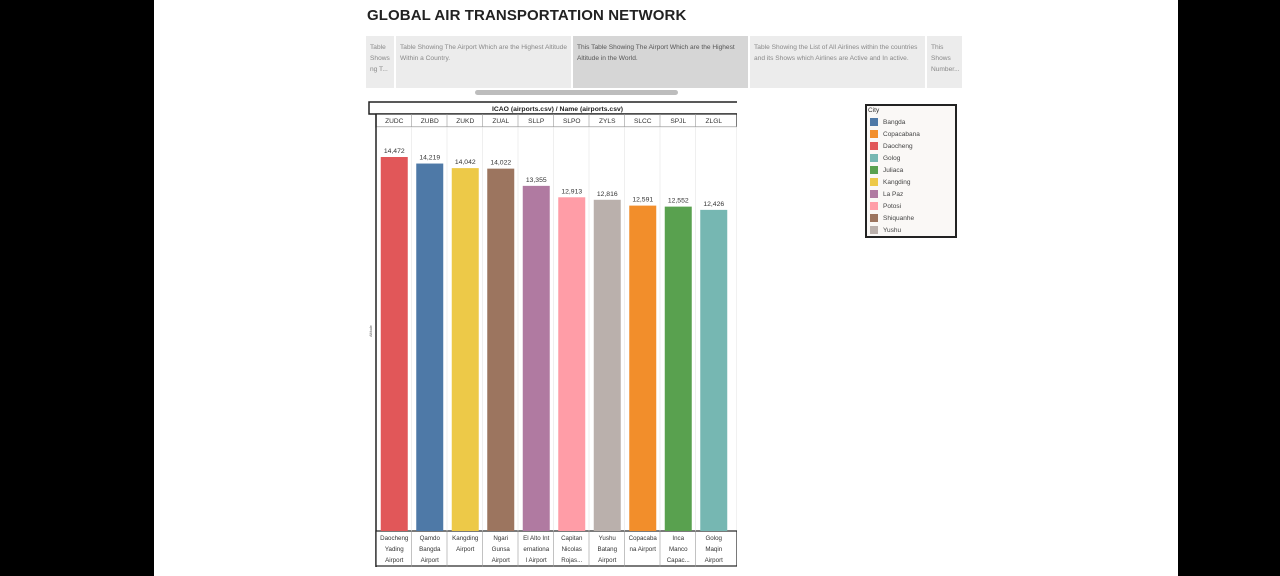  Describe the element at coordinates (893, 194) in the screenshot. I see `legend-label: La Paz` at that location.